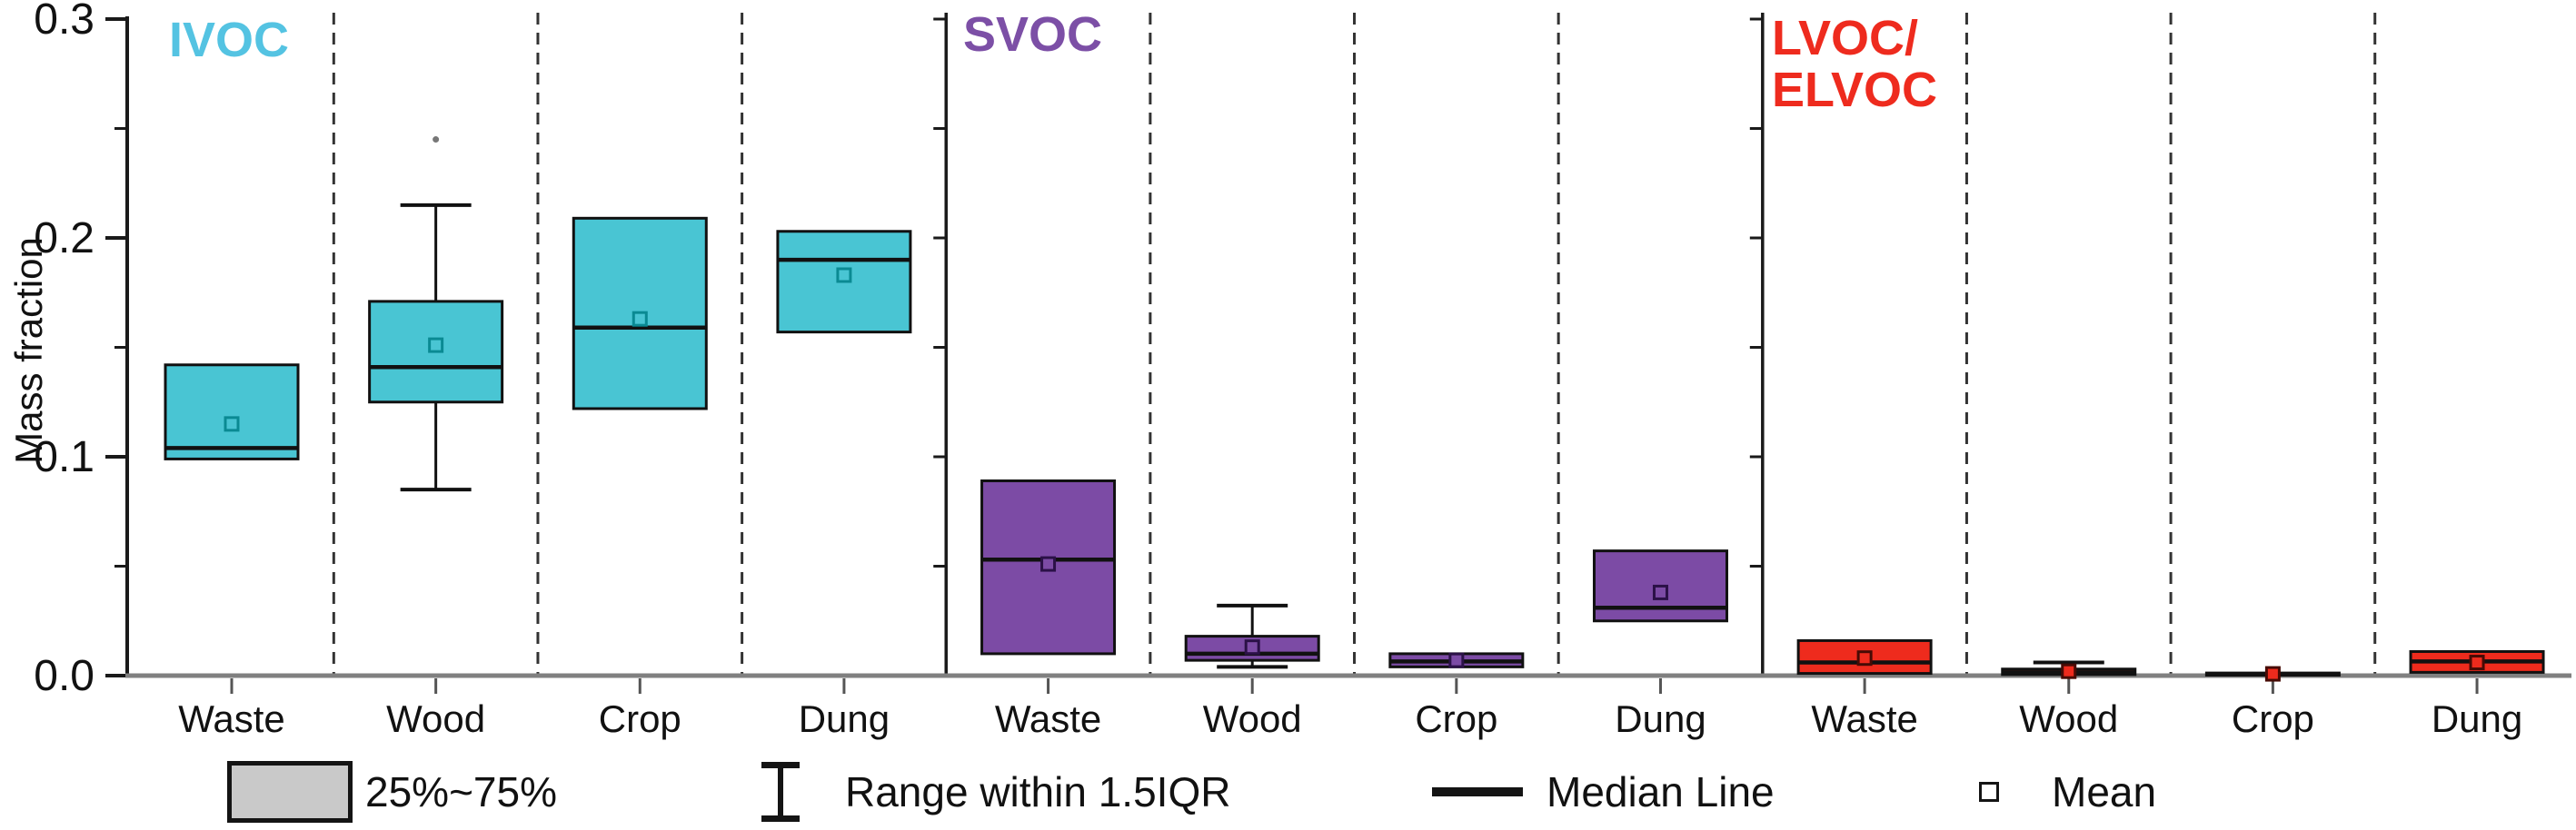 The image size is (2576, 830). Describe the element at coordinates (781, 792) in the screenshot. I see `range-whisker-icon` at that location.